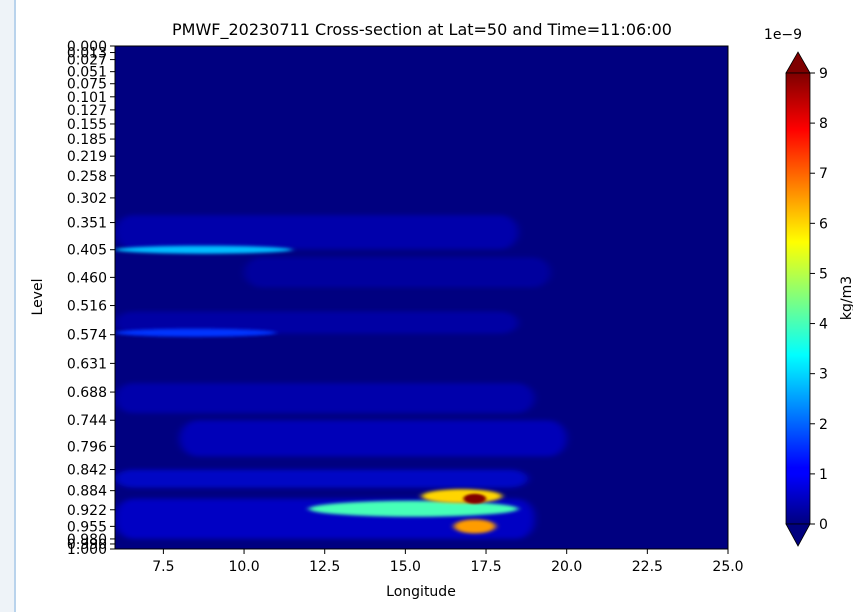  I want to click on colorbar-tick-label: 5, so click(823, 274).